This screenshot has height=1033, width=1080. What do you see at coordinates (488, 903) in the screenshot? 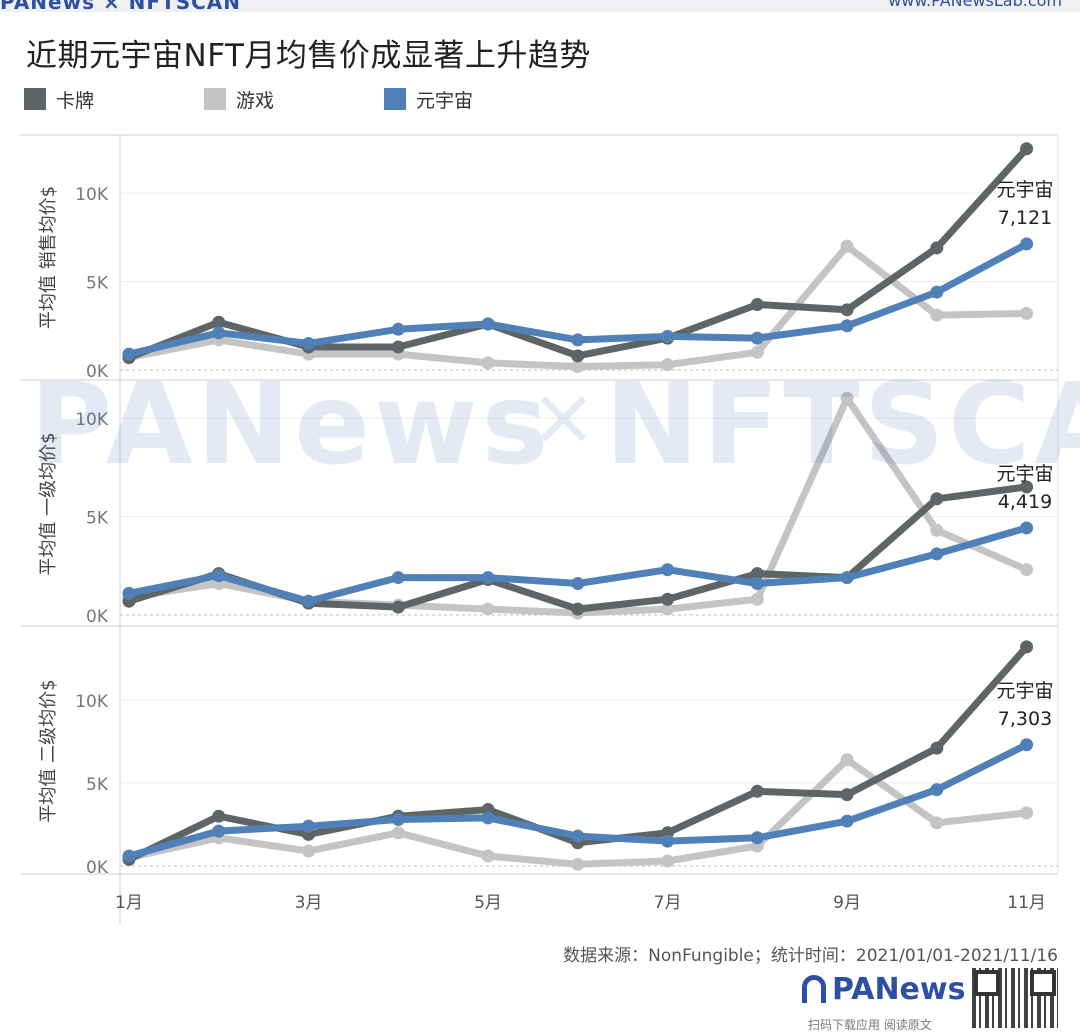
I see `x-tick-label: 5月` at bounding box center [488, 903].